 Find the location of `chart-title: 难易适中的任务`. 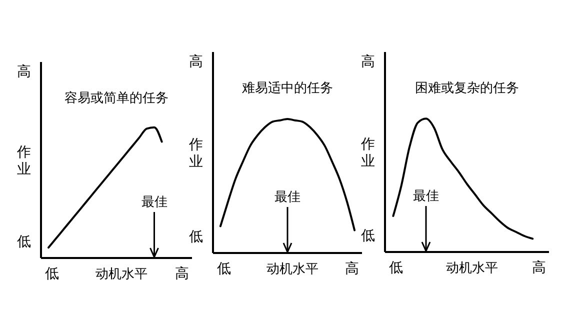

chart-title: 难易适中的任务 is located at coordinates (287, 88).